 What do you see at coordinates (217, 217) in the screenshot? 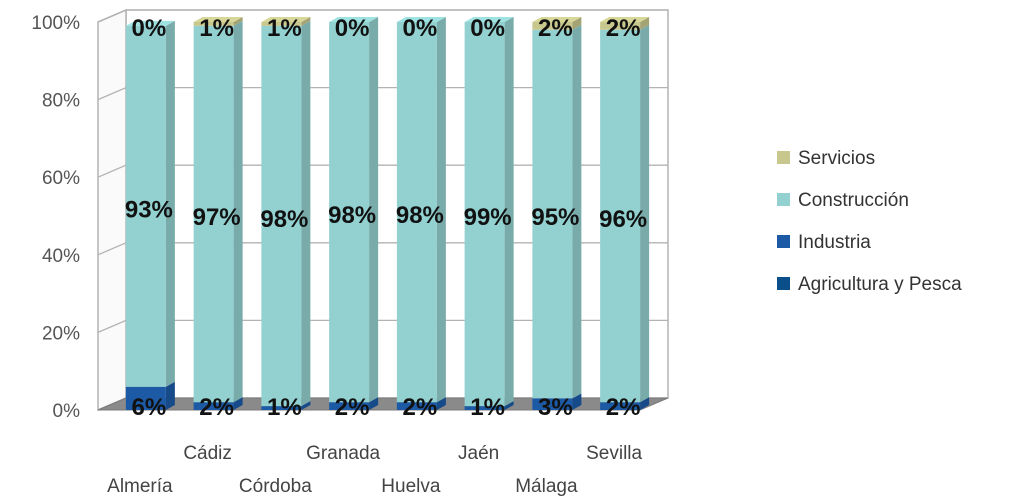
I see `data-label-construccion-cadiz: 97%` at bounding box center [217, 217].